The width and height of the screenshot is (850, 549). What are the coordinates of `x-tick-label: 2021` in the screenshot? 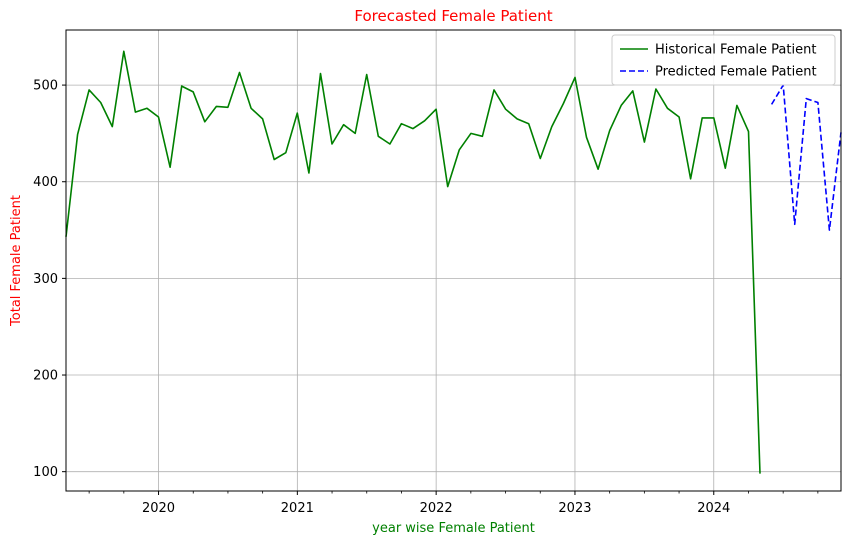 It's located at (297, 508).